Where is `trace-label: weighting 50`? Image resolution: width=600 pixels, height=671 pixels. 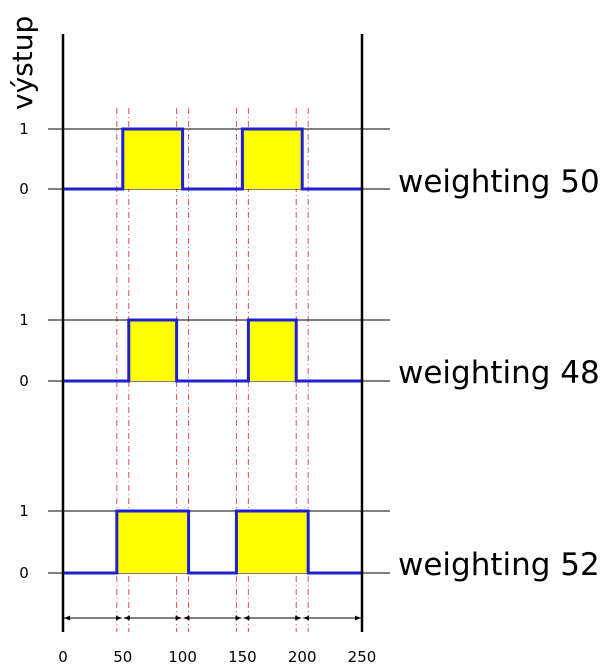 trace-label: weighting 50 is located at coordinates (499, 182).